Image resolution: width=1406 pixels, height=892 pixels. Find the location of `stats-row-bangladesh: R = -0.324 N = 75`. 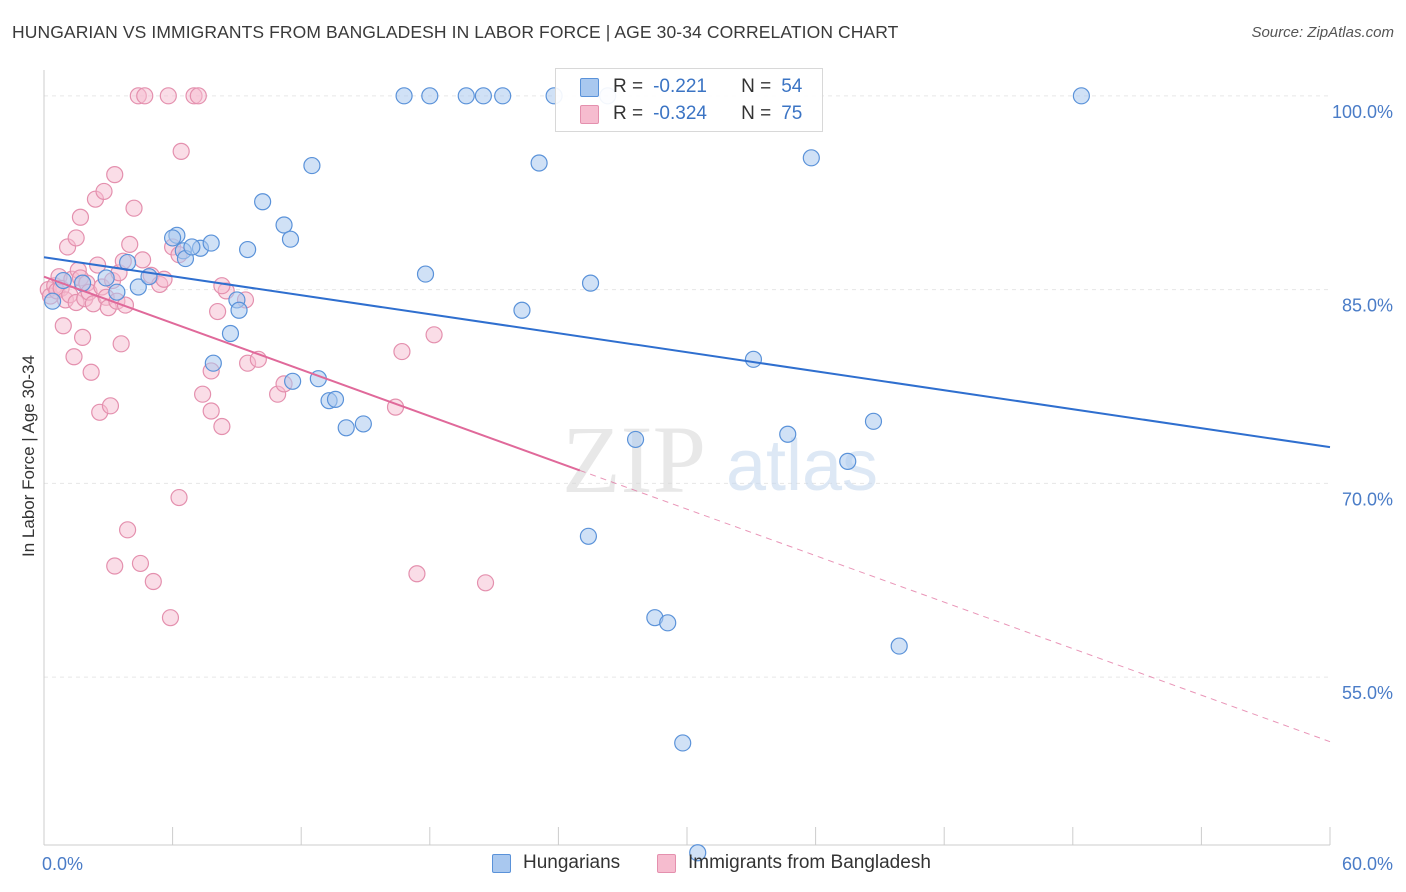

stats-row-bangladesh: R = -0.324 N = 75 is located at coordinates (691, 114).